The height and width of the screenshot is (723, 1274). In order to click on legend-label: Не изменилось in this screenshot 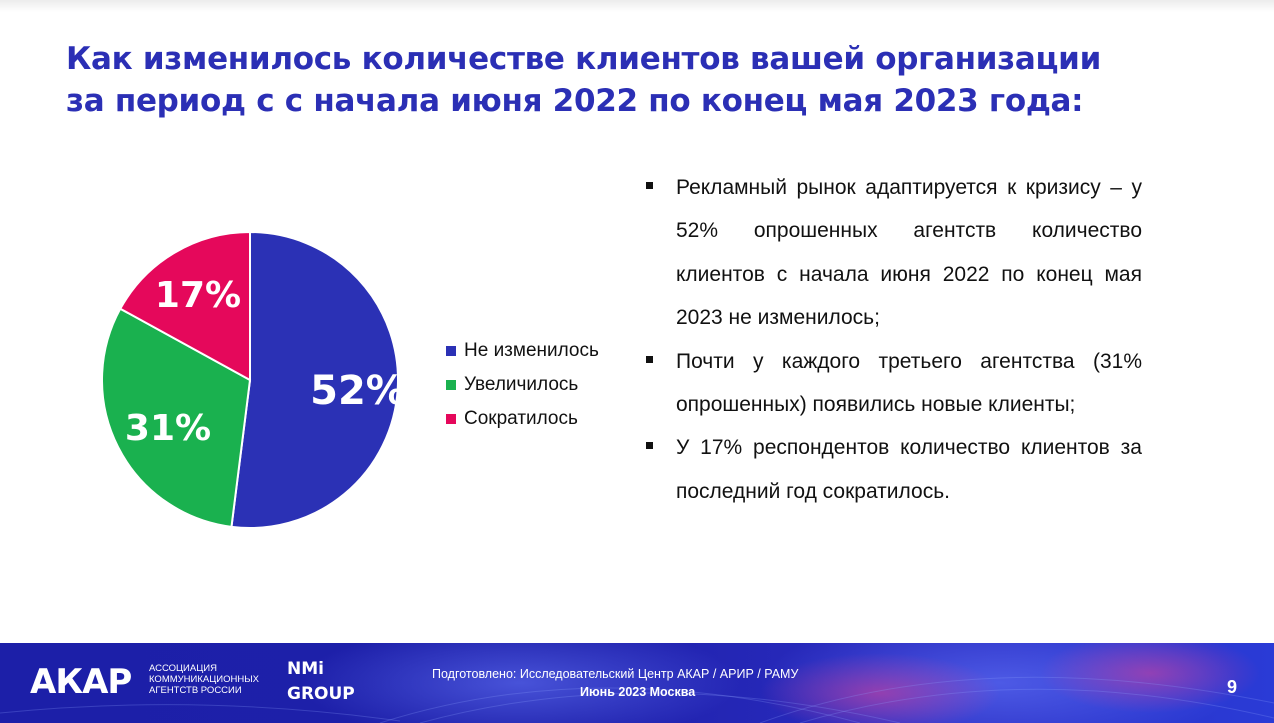, I will do `click(531, 350)`.